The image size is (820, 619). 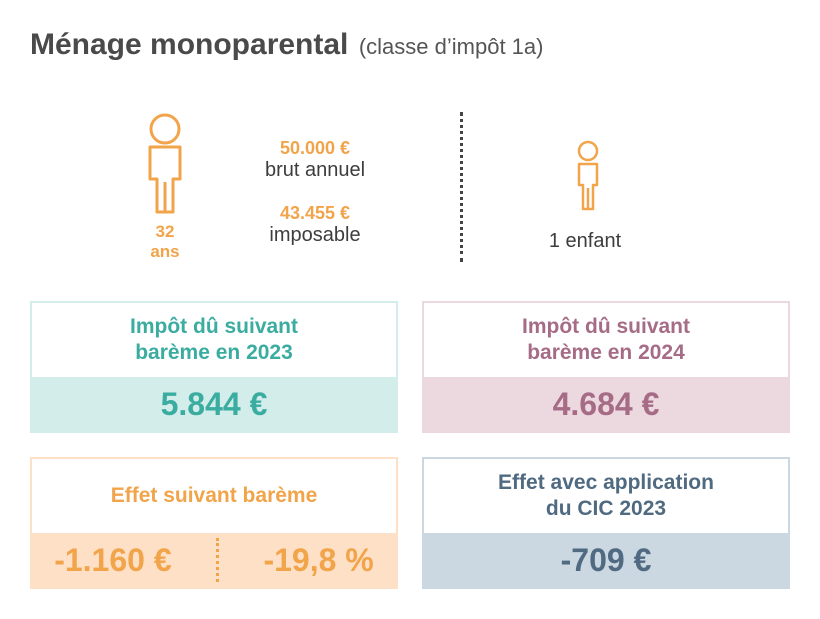 I want to click on gross-income: 50.000 € brut annuel, so click(x=315, y=160).